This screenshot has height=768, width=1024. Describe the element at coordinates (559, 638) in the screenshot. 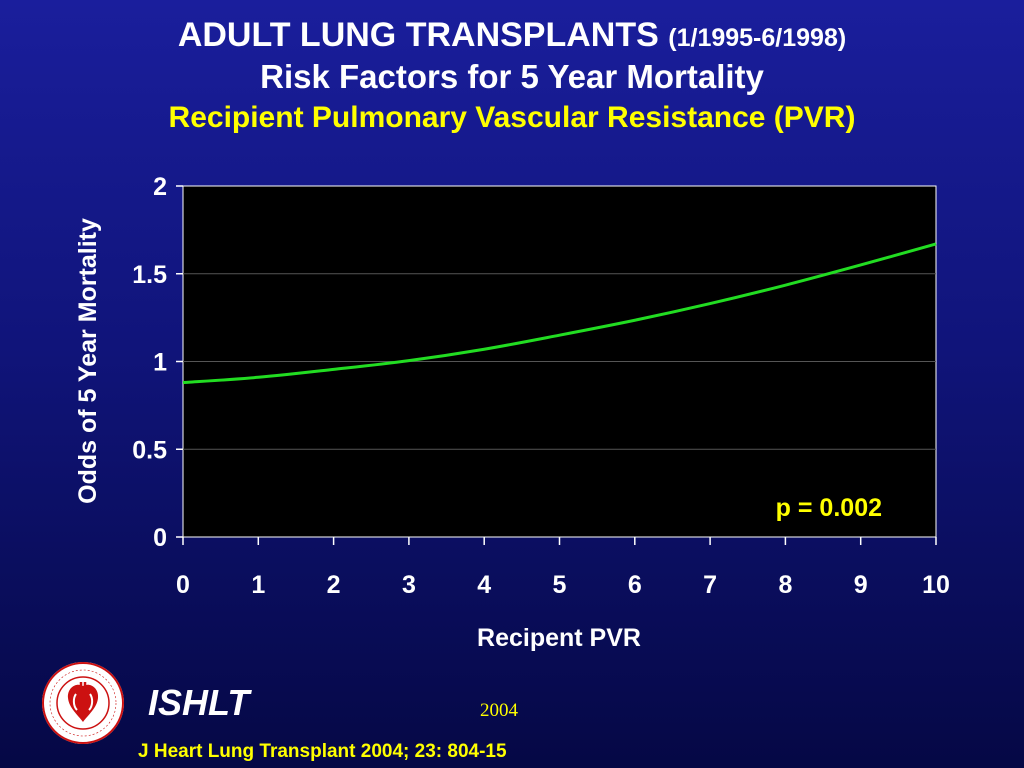

I see `x-axis-label: Recipent PVR` at that location.